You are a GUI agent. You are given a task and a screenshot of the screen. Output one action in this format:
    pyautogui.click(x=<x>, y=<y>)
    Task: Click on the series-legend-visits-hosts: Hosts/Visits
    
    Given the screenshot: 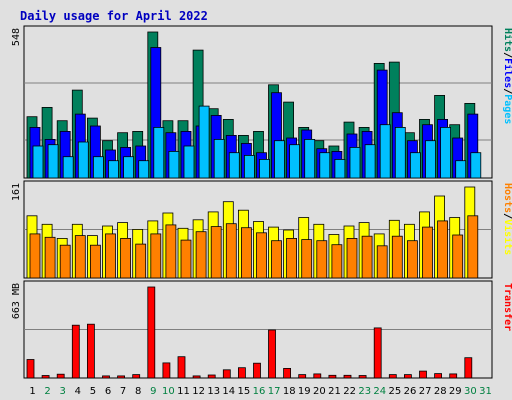 What is the action you would take?
    pyautogui.click(x=507, y=219)
    